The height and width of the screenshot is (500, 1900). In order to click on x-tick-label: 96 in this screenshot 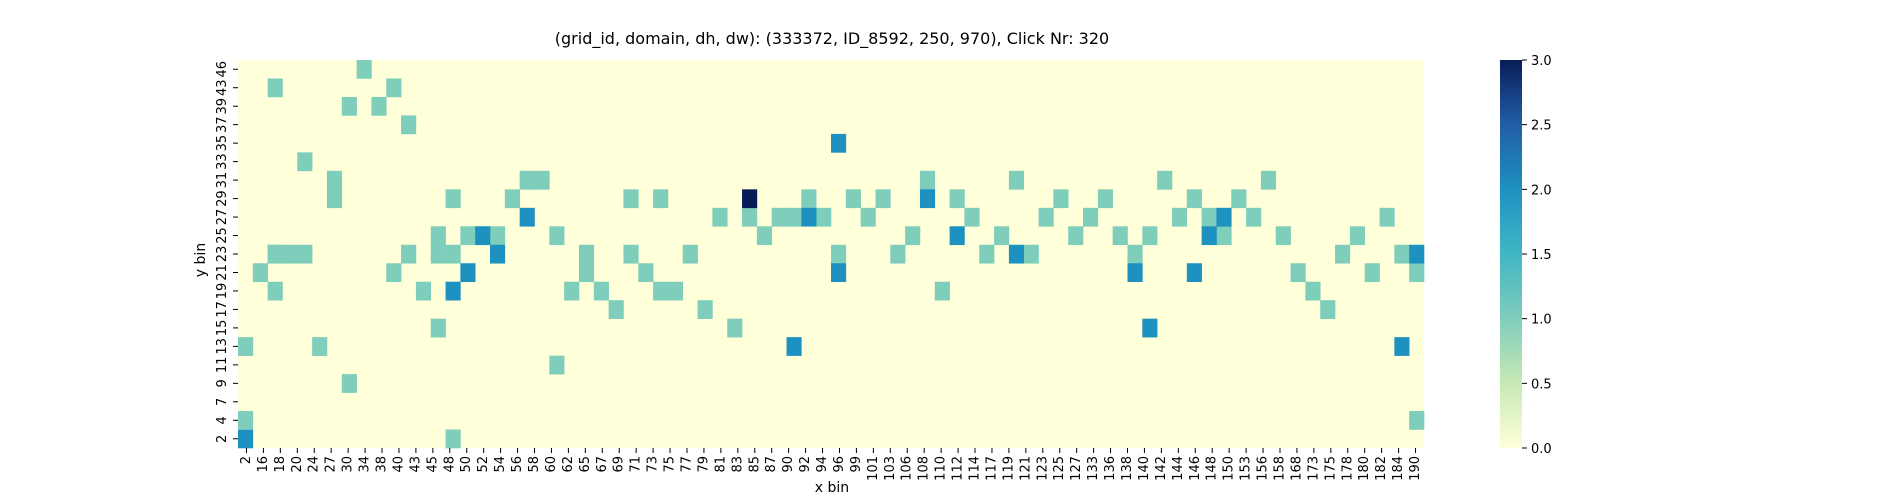, I will do `click(839, 464)`.